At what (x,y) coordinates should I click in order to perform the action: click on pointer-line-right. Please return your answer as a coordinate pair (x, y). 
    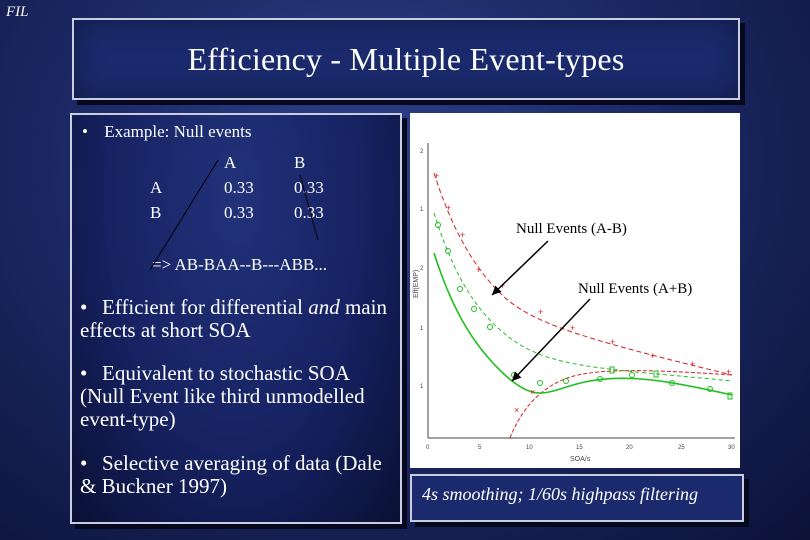
    Looking at the image, I should click on (309, 207).